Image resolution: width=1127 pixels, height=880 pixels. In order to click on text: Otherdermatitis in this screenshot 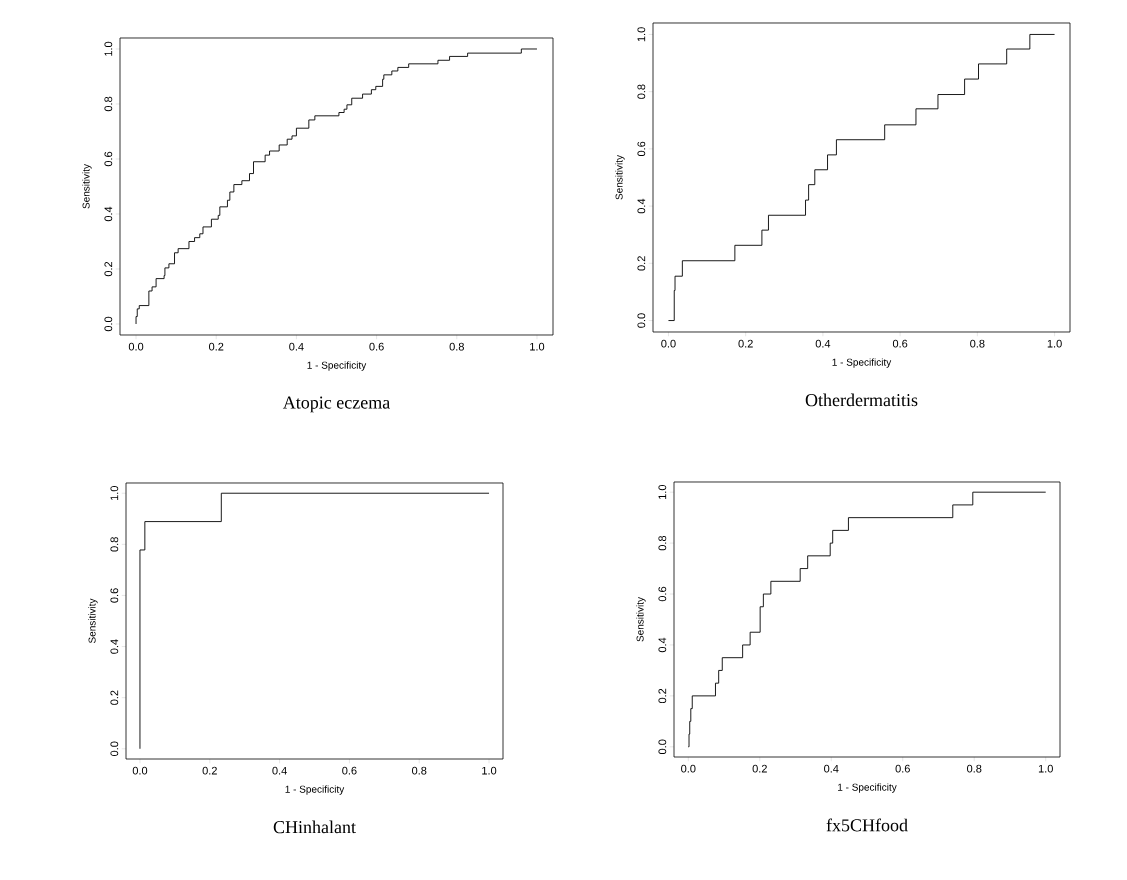, I will do `click(861, 400)`.